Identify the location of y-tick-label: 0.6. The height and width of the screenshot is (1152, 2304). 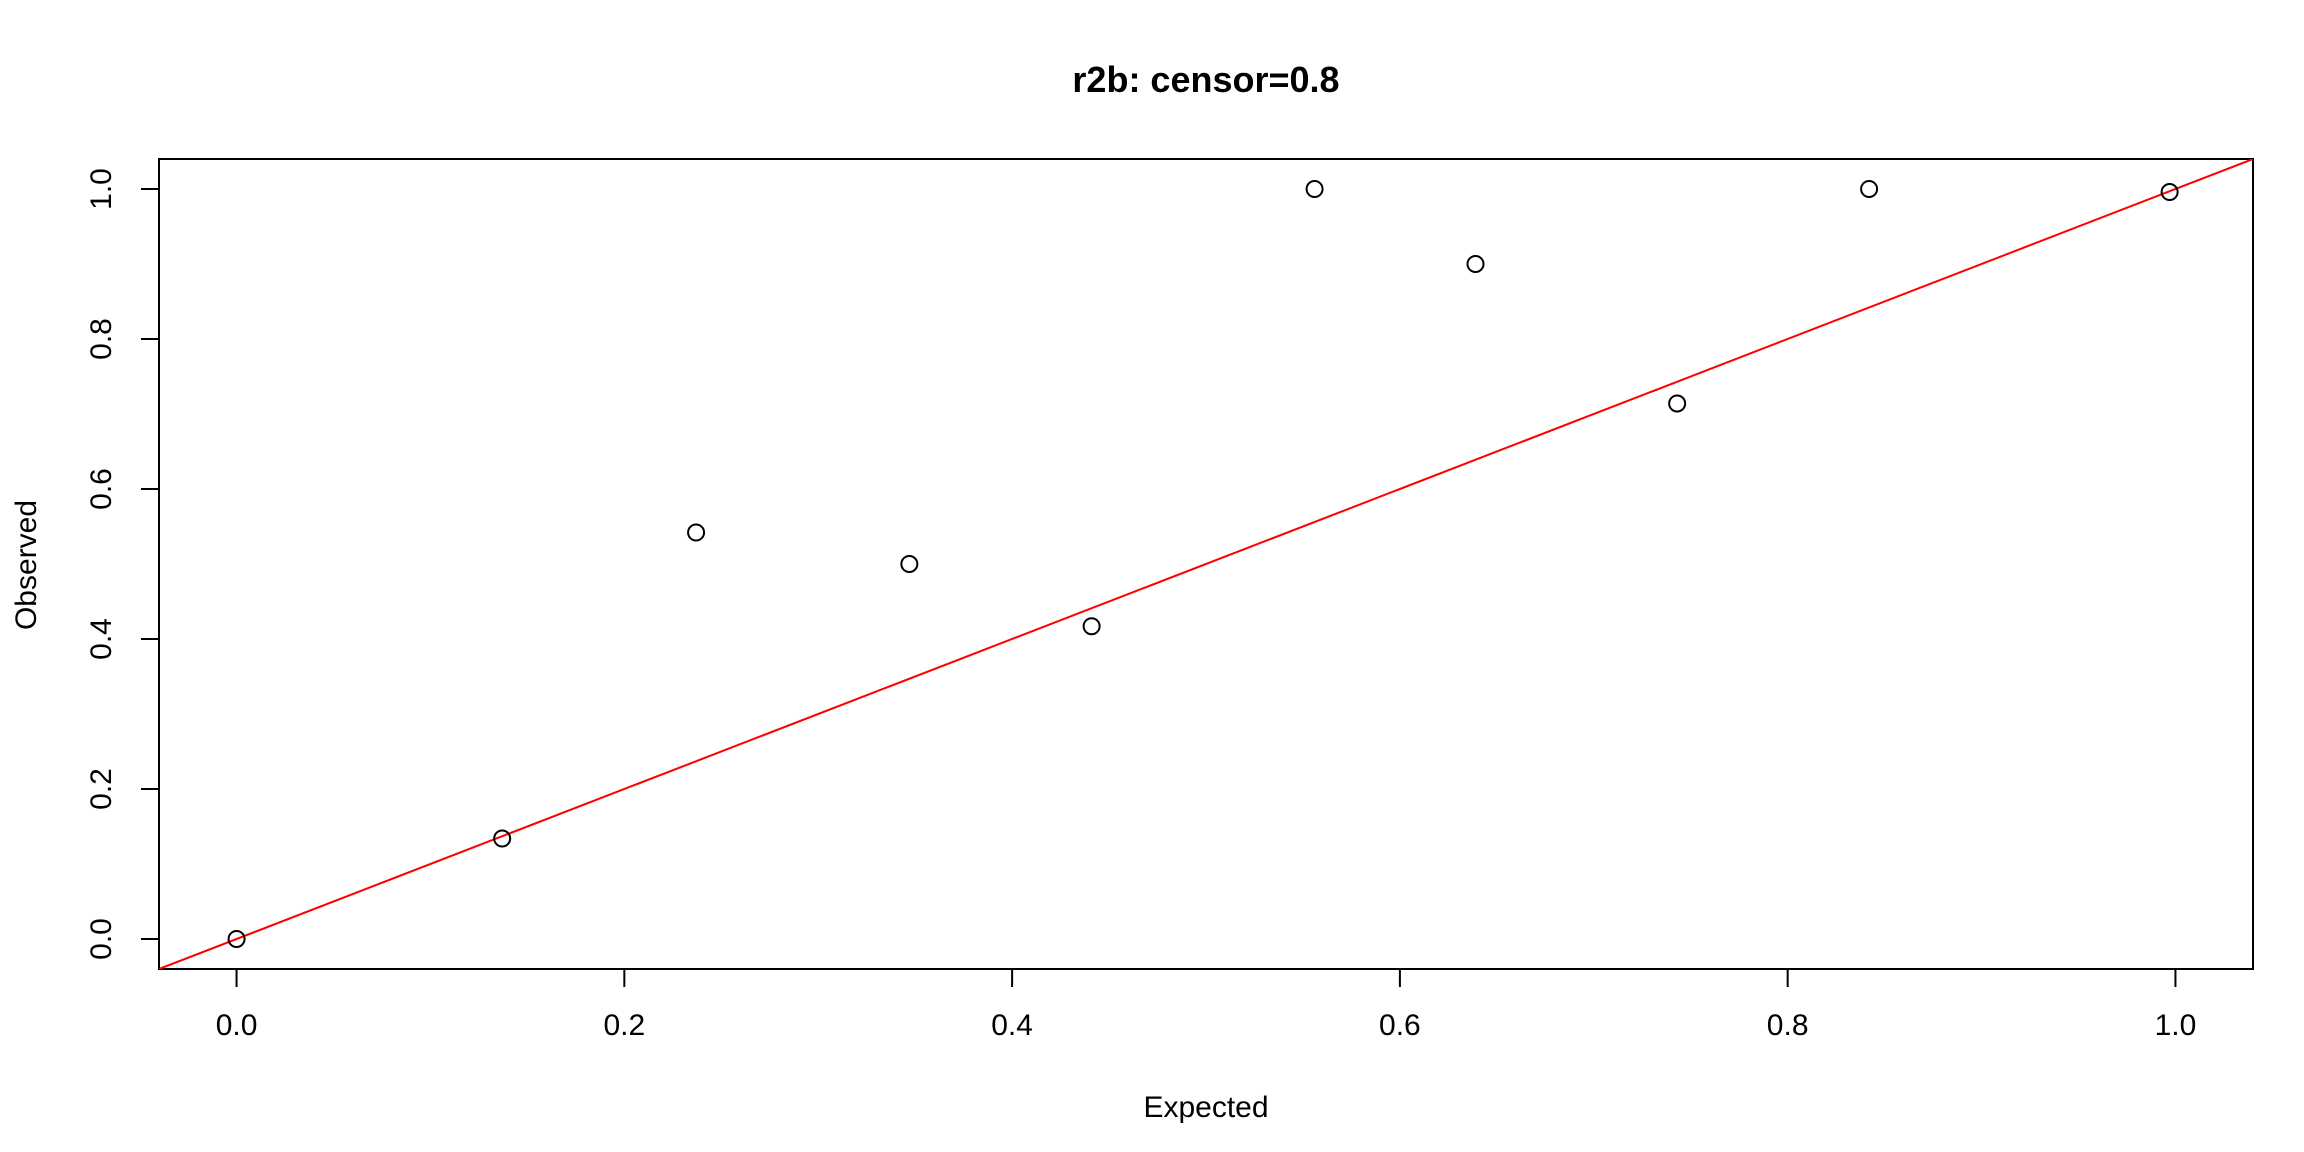
(101, 489).